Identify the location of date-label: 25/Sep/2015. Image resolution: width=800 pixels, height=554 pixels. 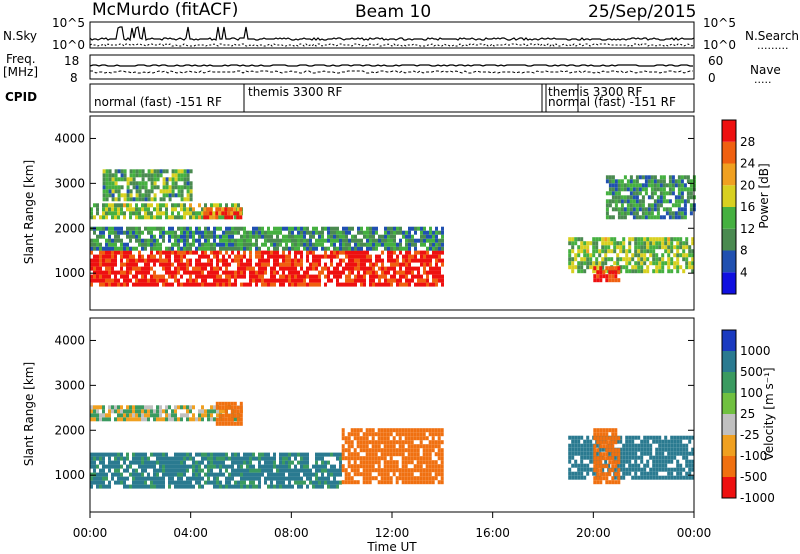
(642, 12).